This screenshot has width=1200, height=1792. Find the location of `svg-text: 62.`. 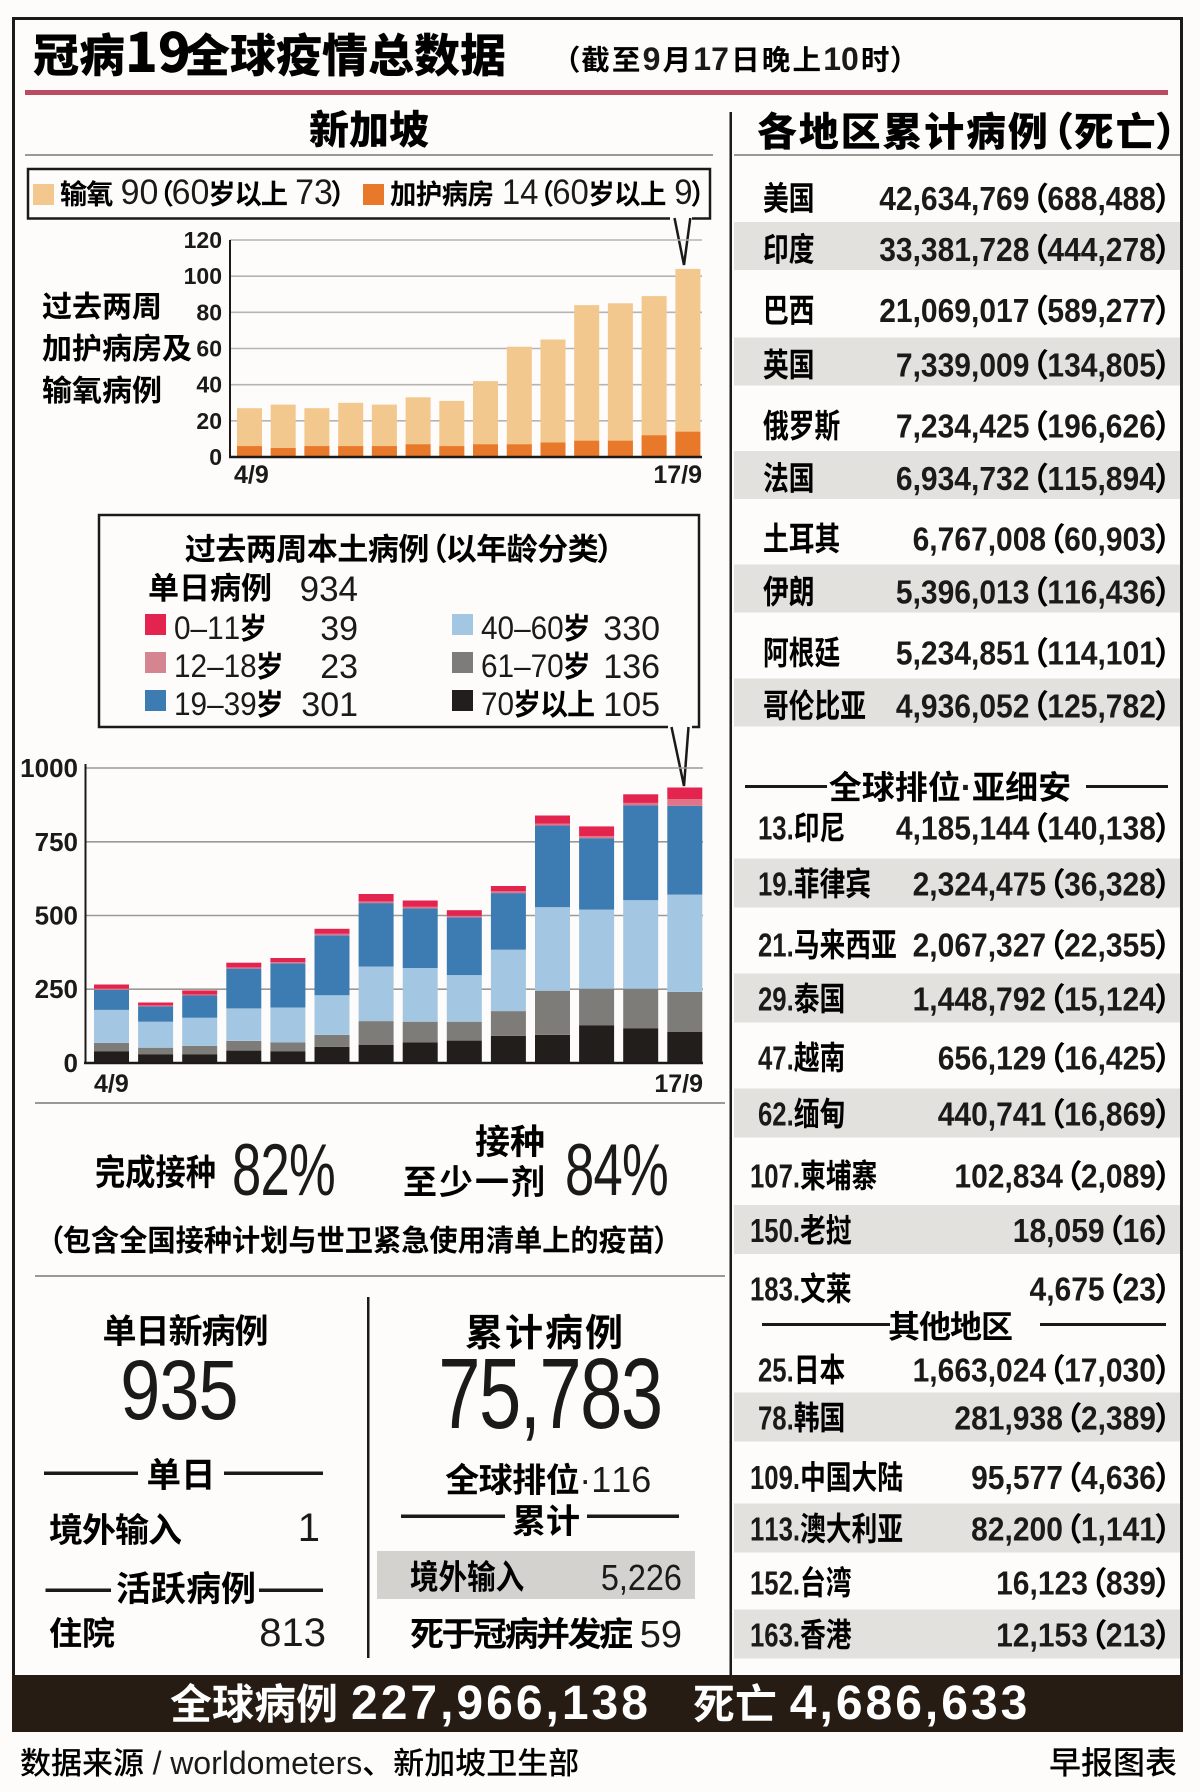

svg-text: 62. is located at coordinates (776, 1115).